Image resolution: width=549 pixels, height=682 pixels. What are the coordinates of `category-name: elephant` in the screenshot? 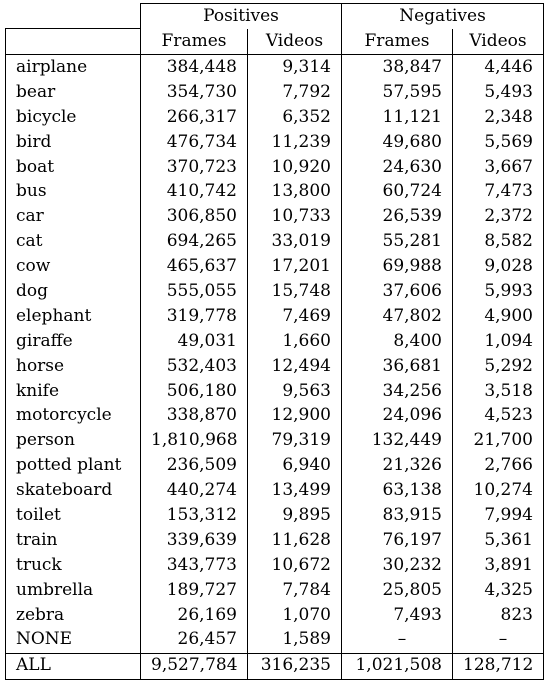 It's located at (73, 317).